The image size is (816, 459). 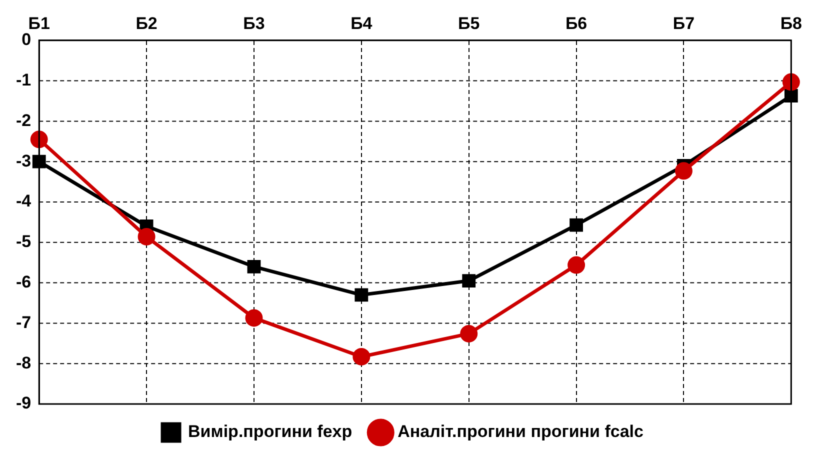 What do you see at coordinates (24, 80) in the screenshot?
I see `y-tick-label: -1` at bounding box center [24, 80].